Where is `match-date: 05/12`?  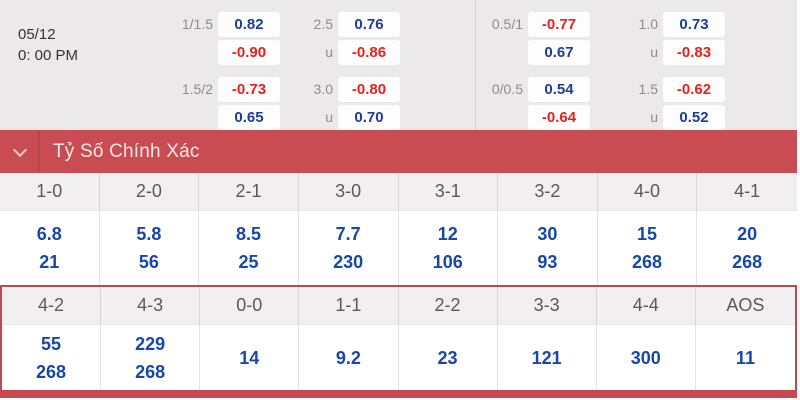 match-date: 05/12 is located at coordinates (37, 34).